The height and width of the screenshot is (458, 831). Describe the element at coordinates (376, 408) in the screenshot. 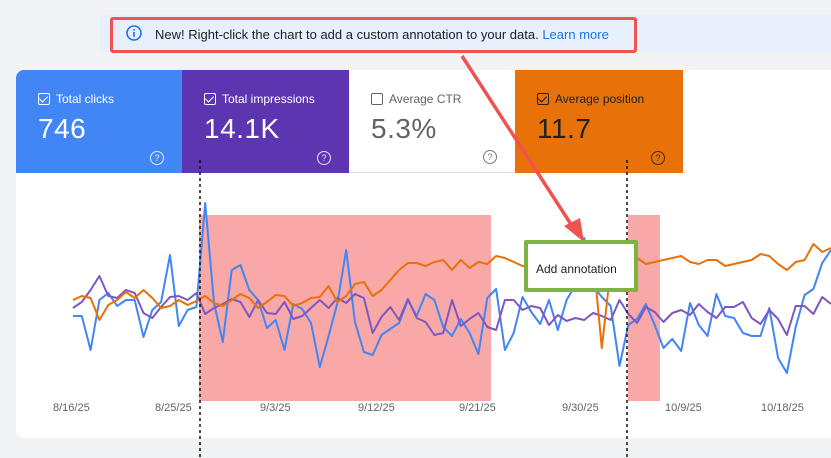

I see `x-tick: 9/12/25` at that location.